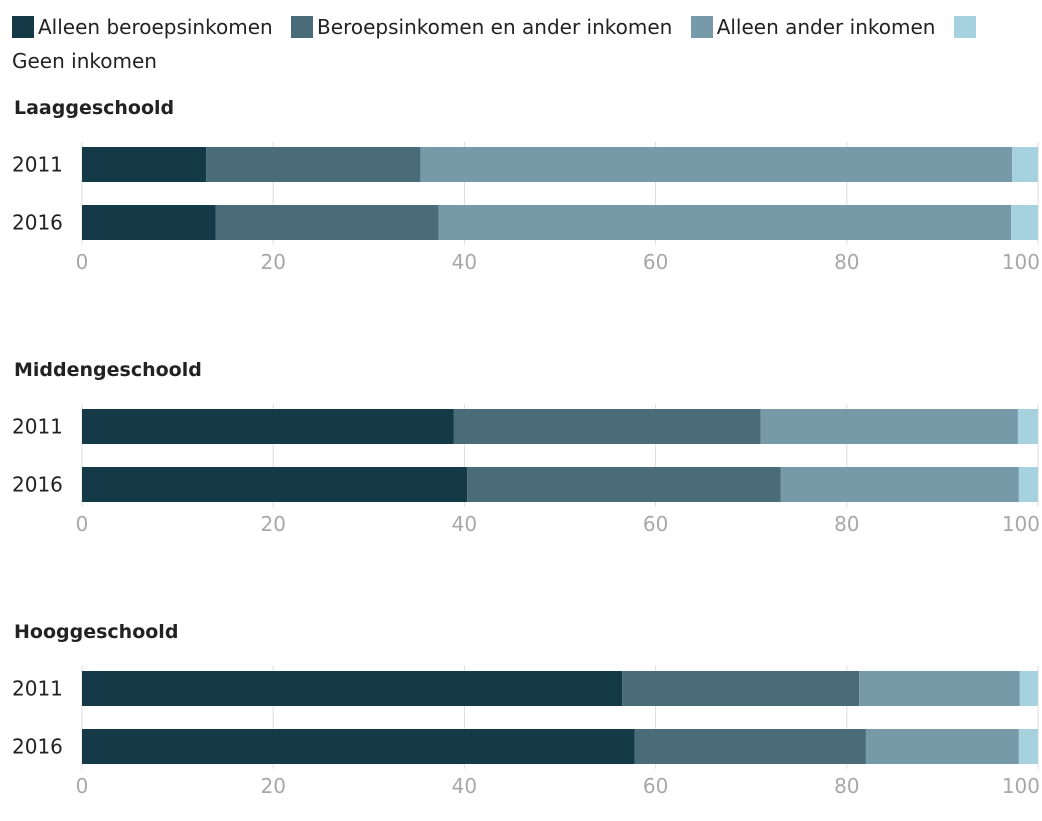  I want to click on legend-label: Alleen beroepsinkomen, so click(155, 27).